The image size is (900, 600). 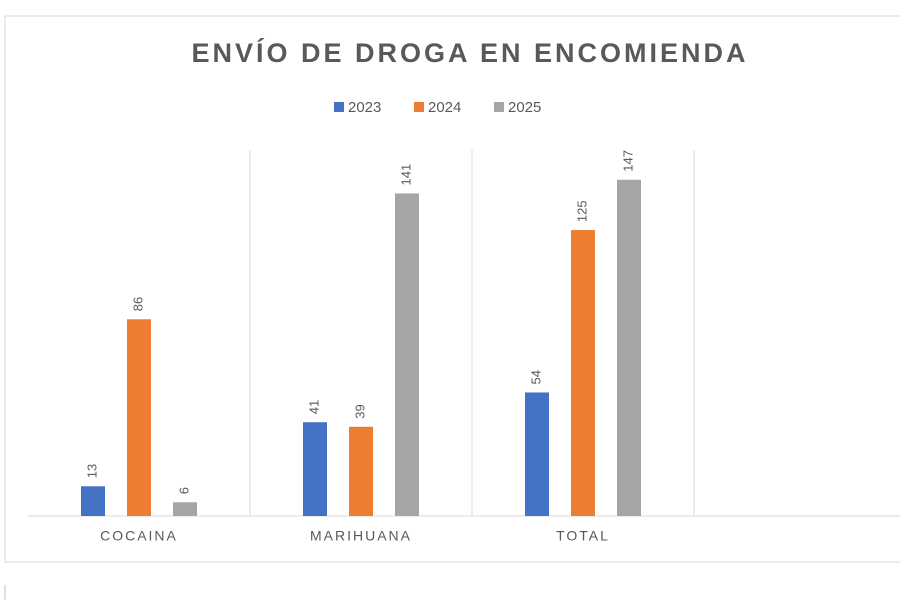 What do you see at coordinates (469, 52) in the screenshot?
I see `chart-title: ENVÍO DE DROGA EN ENCOMIENDA` at bounding box center [469, 52].